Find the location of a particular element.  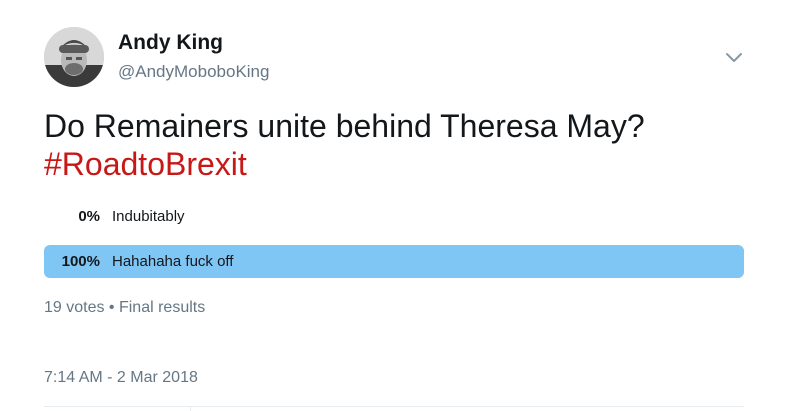

avatar-image is located at coordinates (74, 57).